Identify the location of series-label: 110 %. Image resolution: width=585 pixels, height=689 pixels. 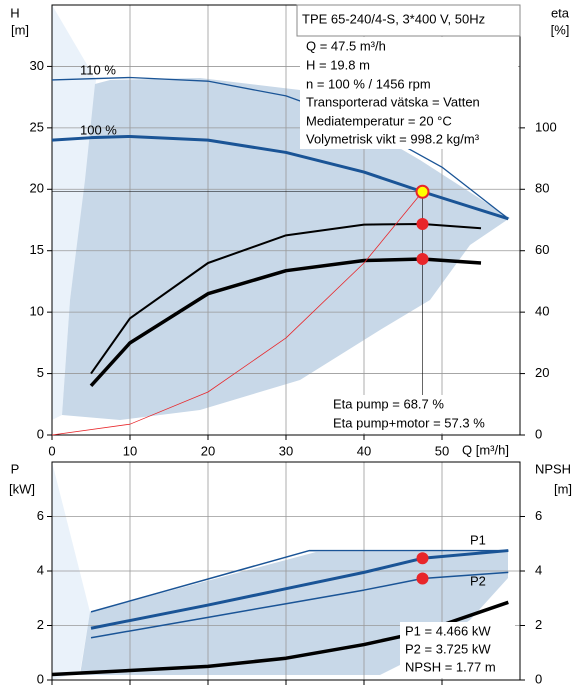
(98, 69).